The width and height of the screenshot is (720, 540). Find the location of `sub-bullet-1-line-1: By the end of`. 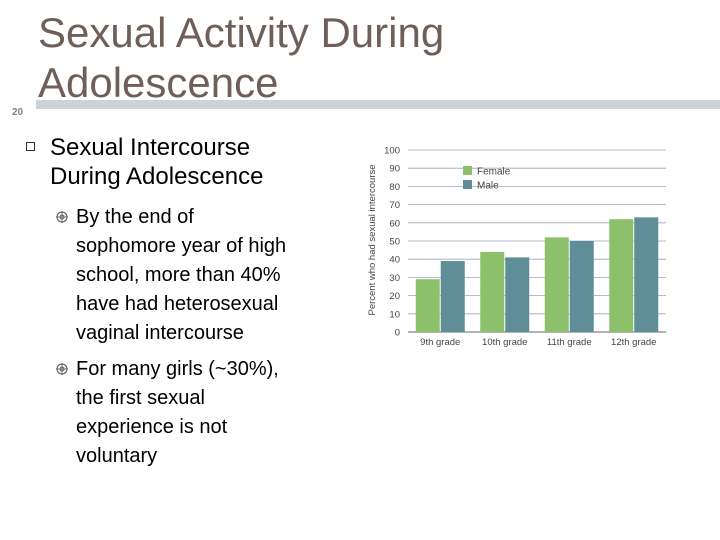

sub-bullet-1-line-1: By the end of is located at coordinates (135, 217).